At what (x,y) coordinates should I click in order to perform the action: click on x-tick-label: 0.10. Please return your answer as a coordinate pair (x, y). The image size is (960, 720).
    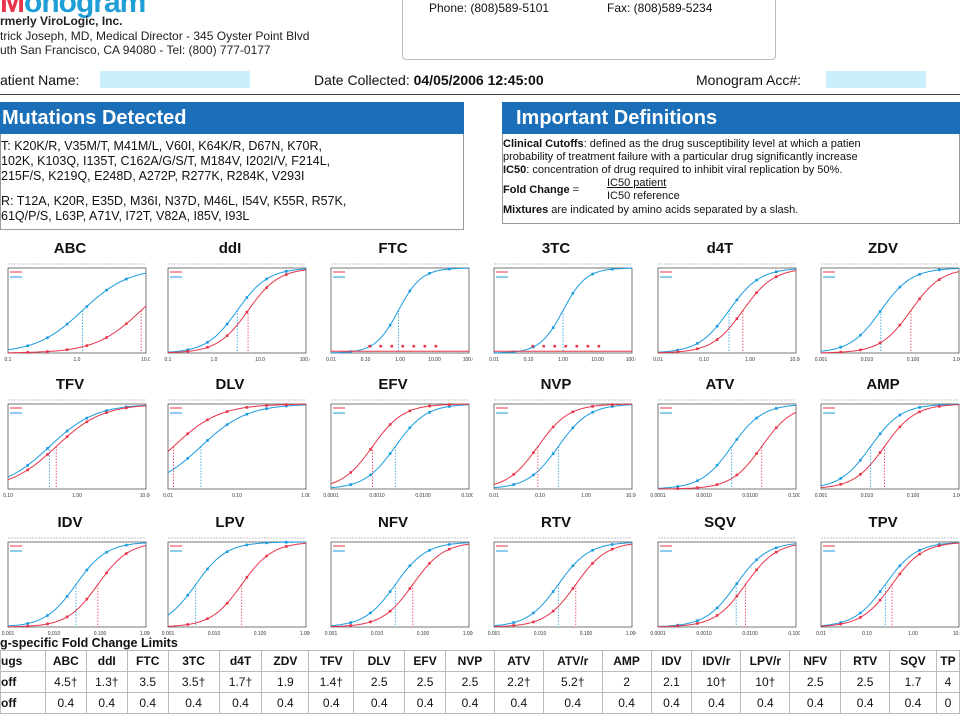
    Looking at the image, I should click on (540, 496).